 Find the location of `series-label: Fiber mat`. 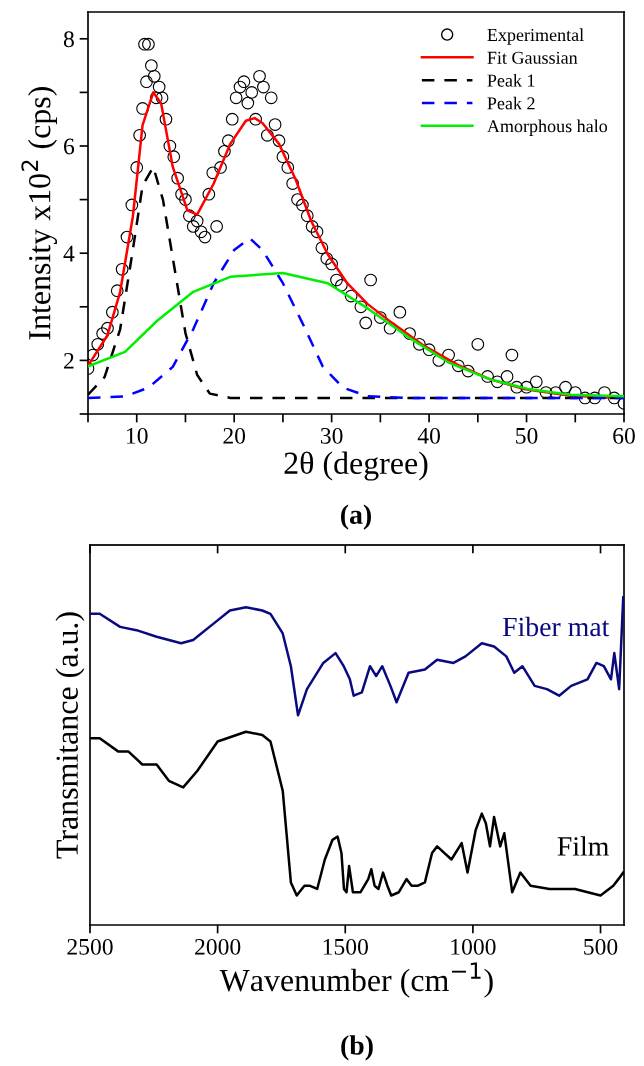

series-label: Fiber mat is located at coordinates (556, 626).